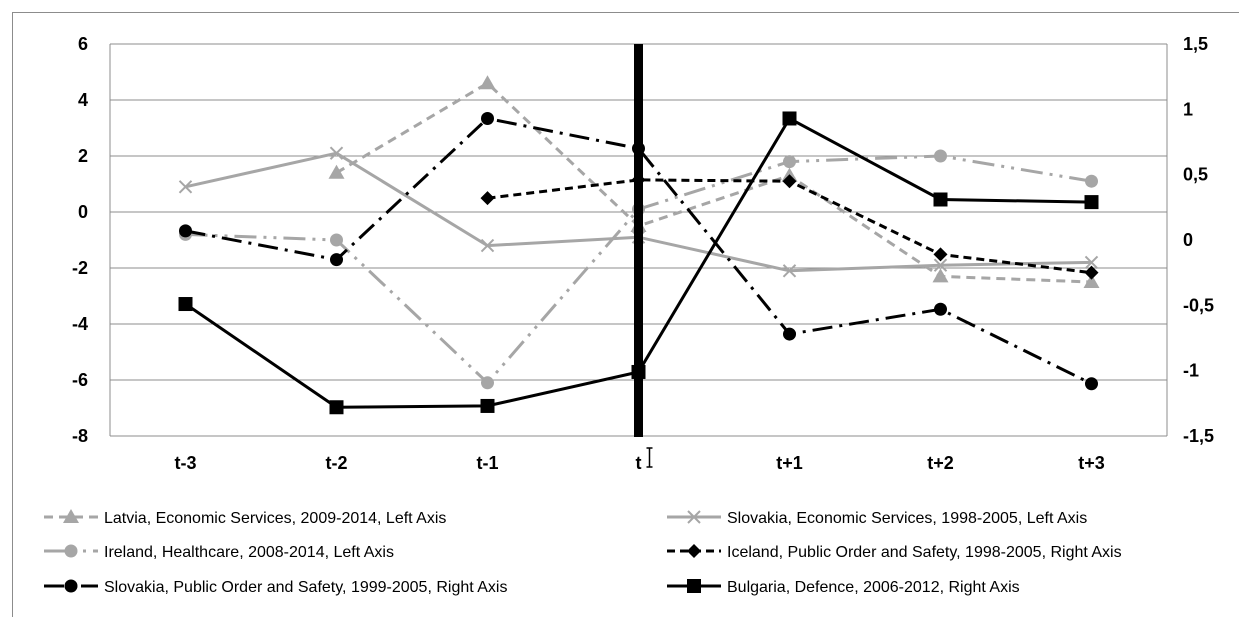  What do you see at coordinates (1195, 44) in the screenshot?
I see `right-axis-tick-label: 1,5` at bounding box center [1195, 44].